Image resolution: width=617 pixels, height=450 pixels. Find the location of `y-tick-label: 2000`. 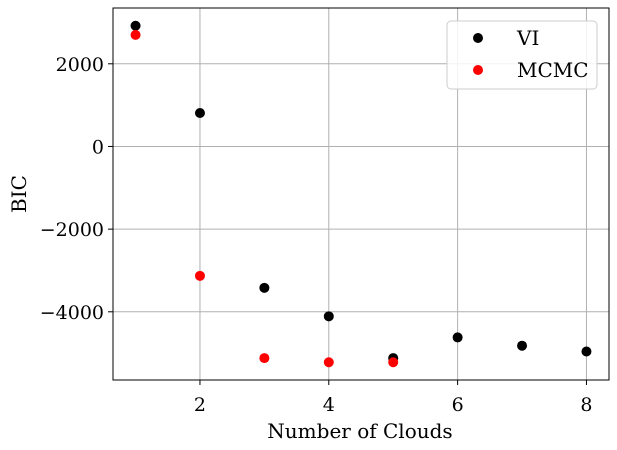

y-tick-label: 2000 is located at coordinates (80, 65).